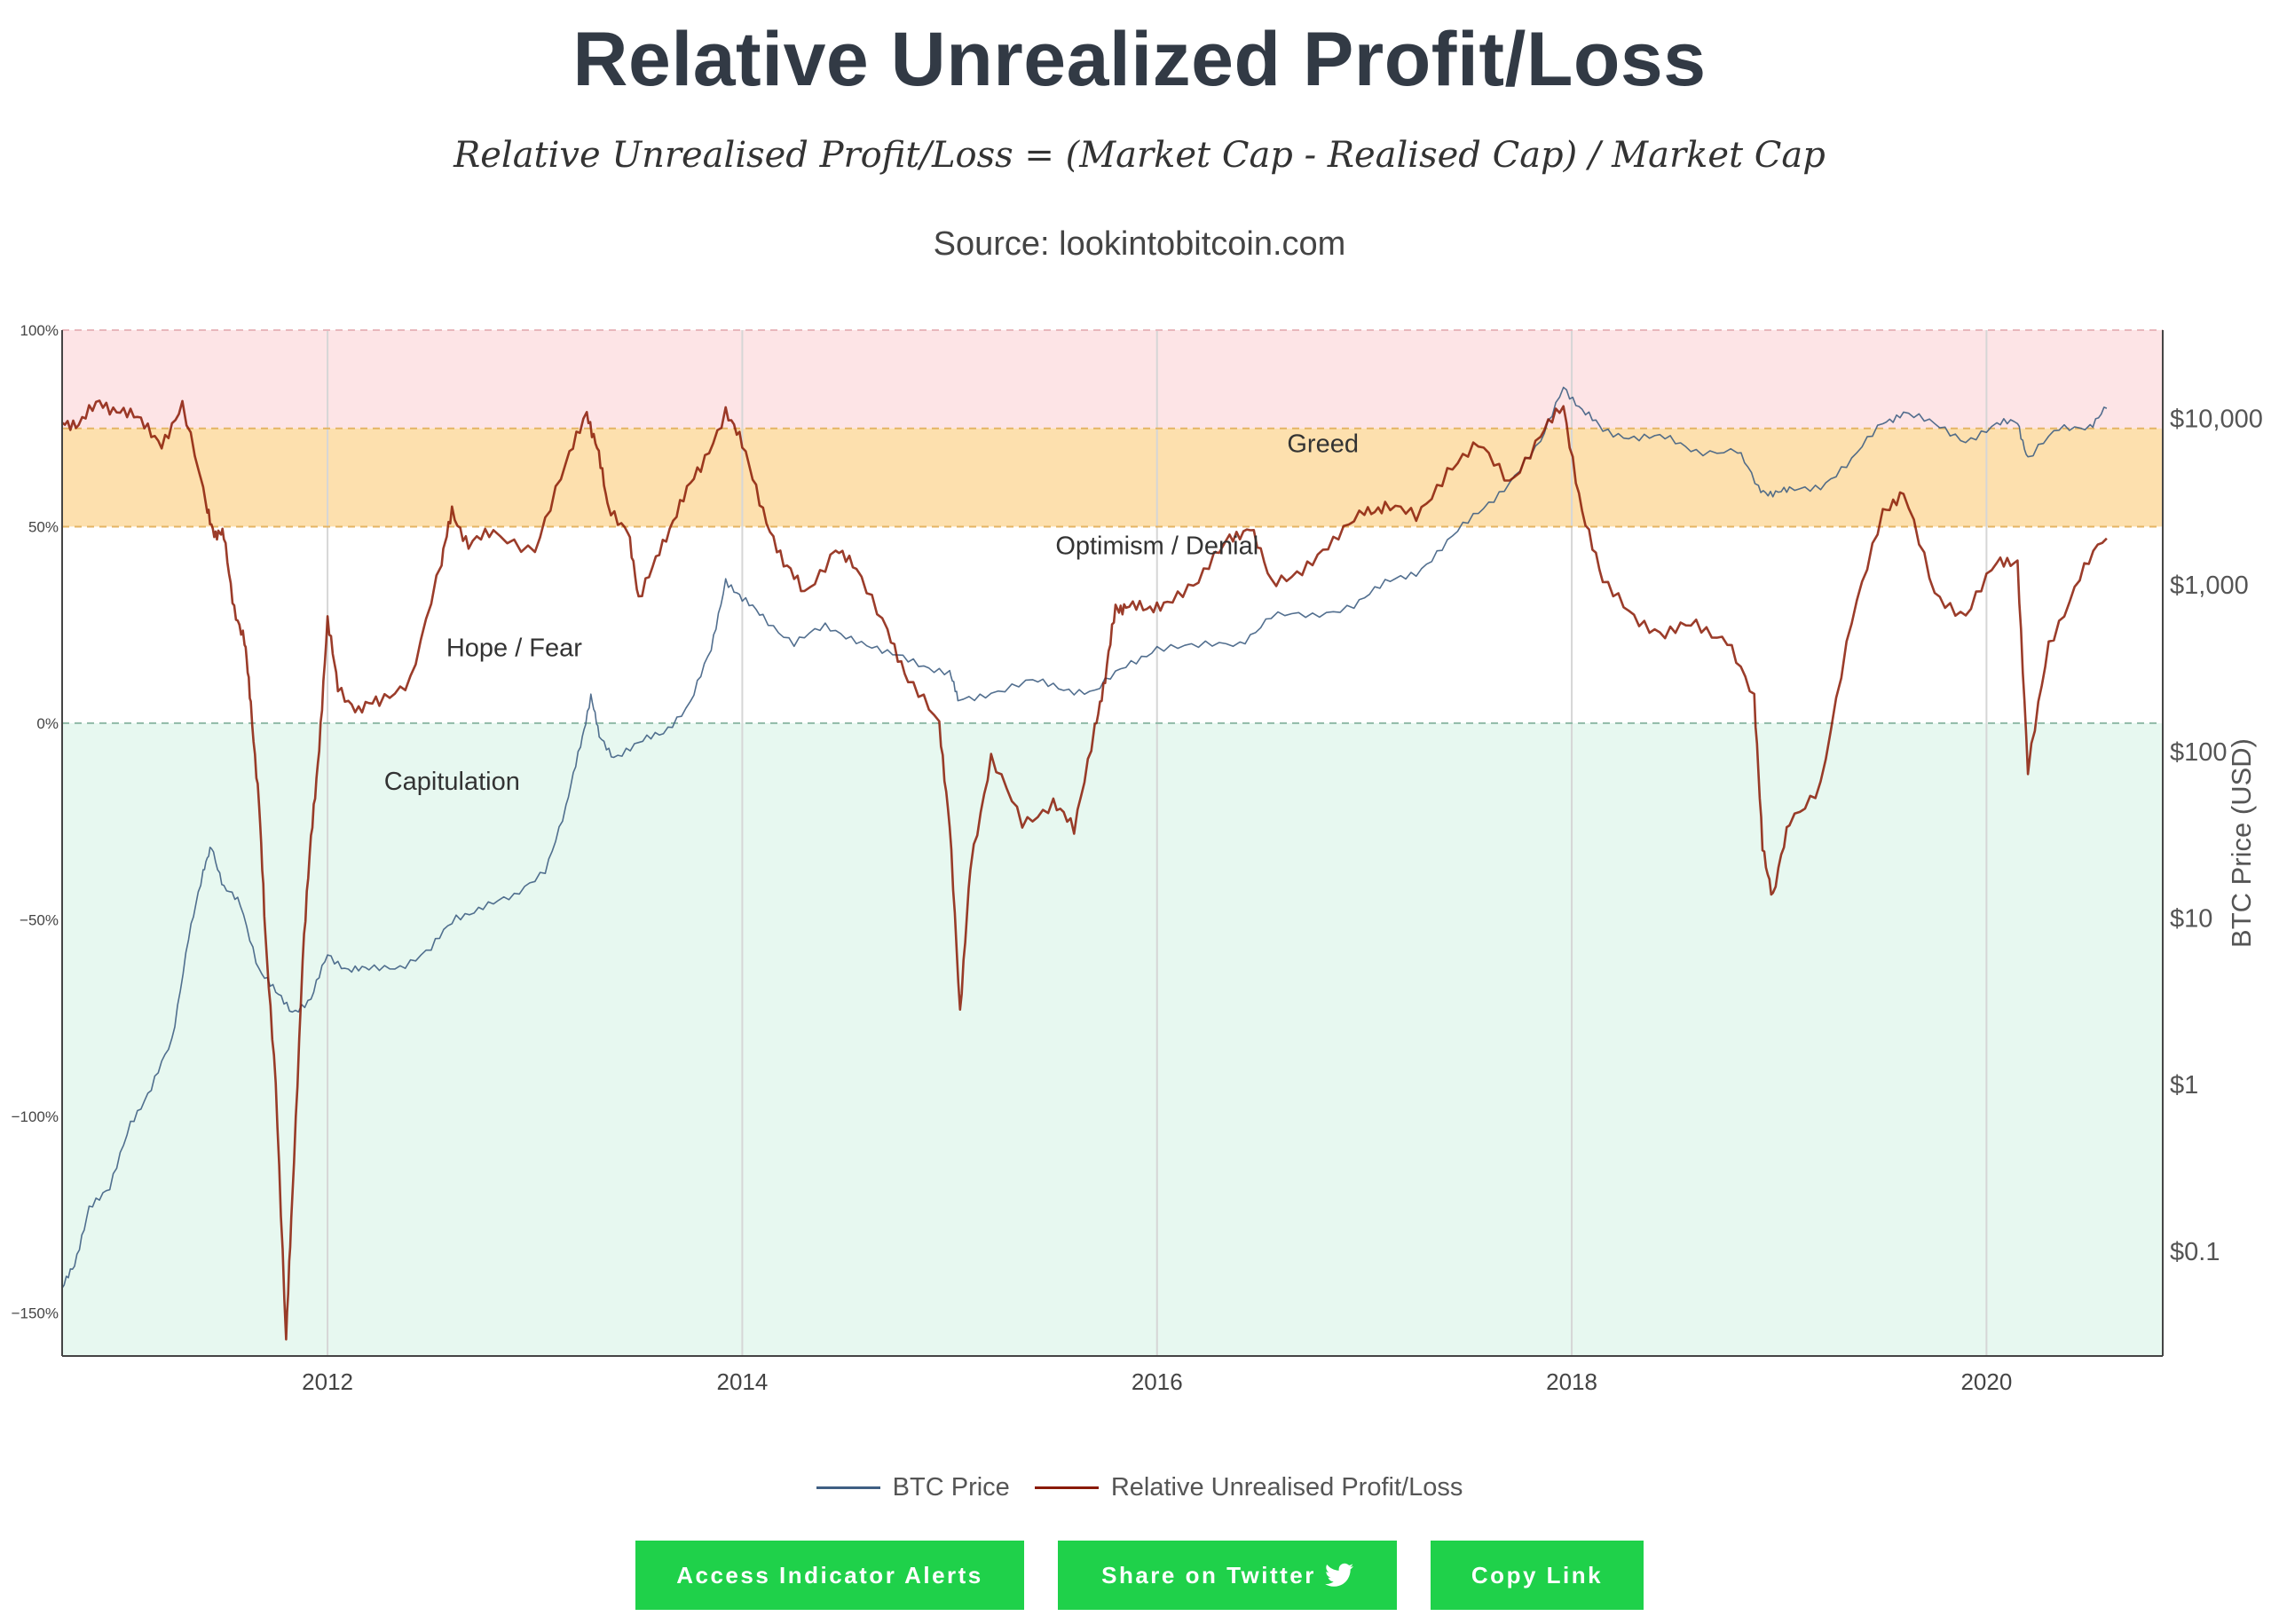 Image resolution: width=2279 pixels, height=1624 pixels. Describe the element at coordinates (35, 822) in the screenshot. I see `left-axis-ticks: 100% 50% 0% −50% −100% −150%` at that location.